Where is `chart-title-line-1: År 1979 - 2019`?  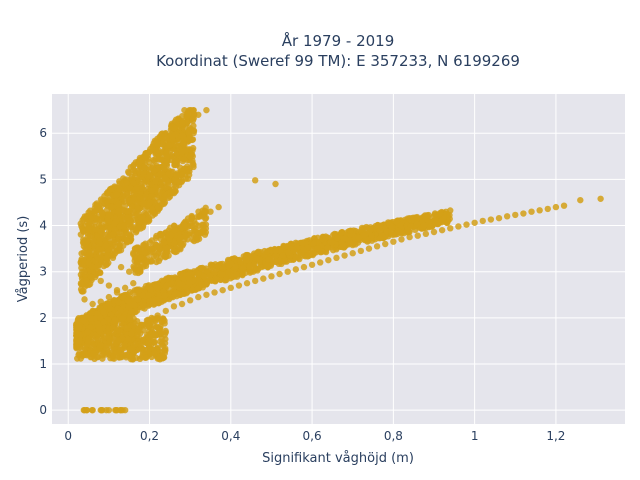
chart-title-line-1: År 1979 - 2019 is located at coordinates (338, 40).